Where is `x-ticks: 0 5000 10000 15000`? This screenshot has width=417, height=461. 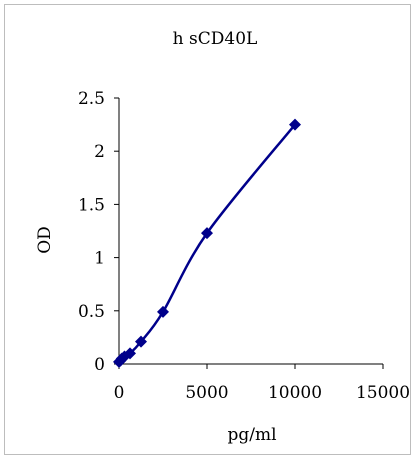
x-ticks: 0 5000 10000 15000 is located at coordinates (262, 383).